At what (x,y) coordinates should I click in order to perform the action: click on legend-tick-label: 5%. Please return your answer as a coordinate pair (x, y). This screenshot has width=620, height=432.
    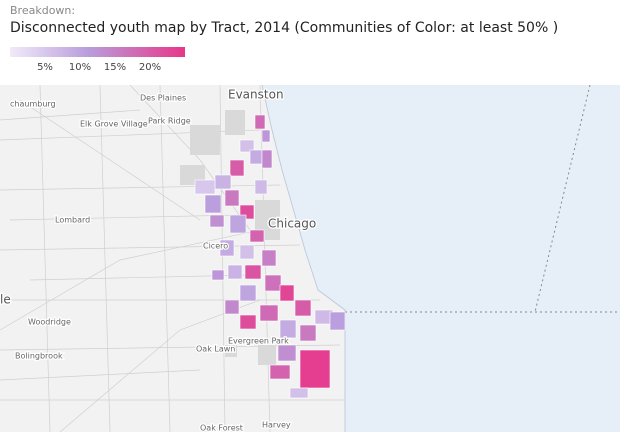
    Looking at the image, I should click on (45, 67).